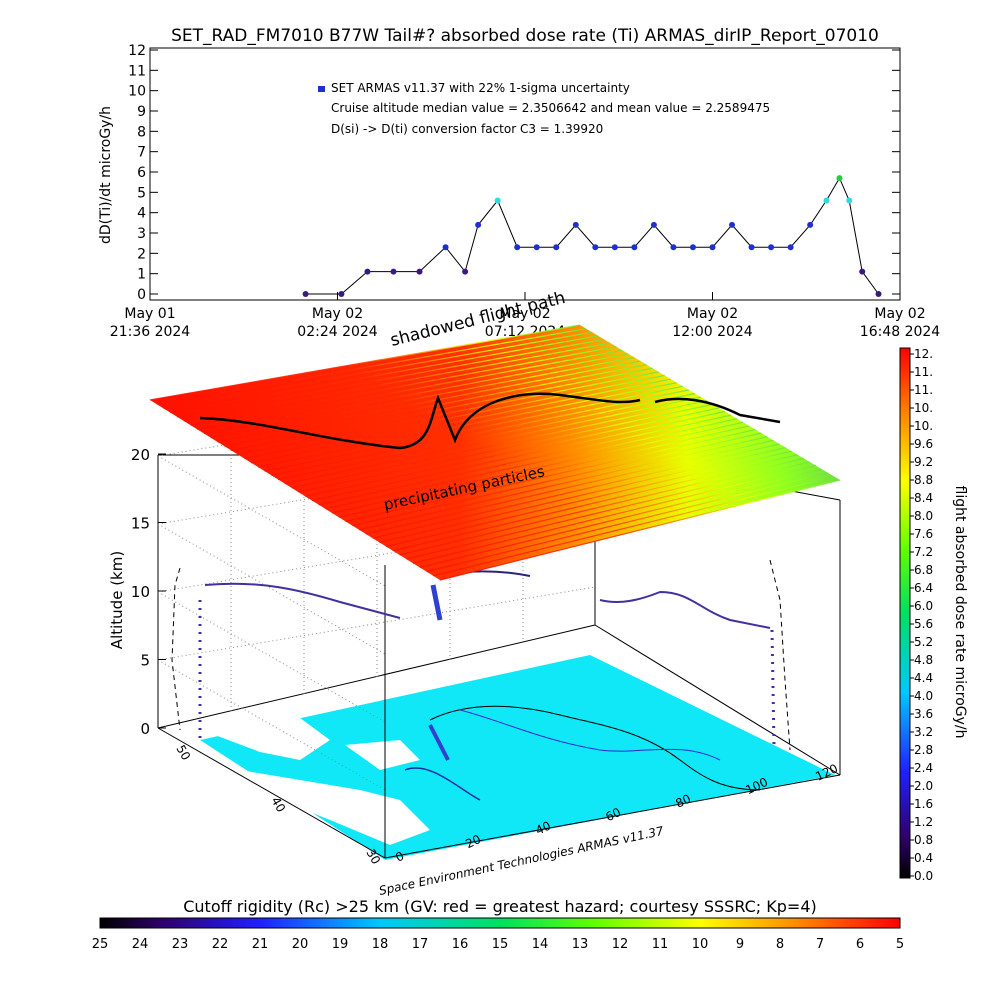 This screenshot has width=1000, height=1000. What do you see at coordinates (712, 332) in the screenshot?
I see `top-x-tick-time: 12:00 2024` at bounding box center [712, 332].